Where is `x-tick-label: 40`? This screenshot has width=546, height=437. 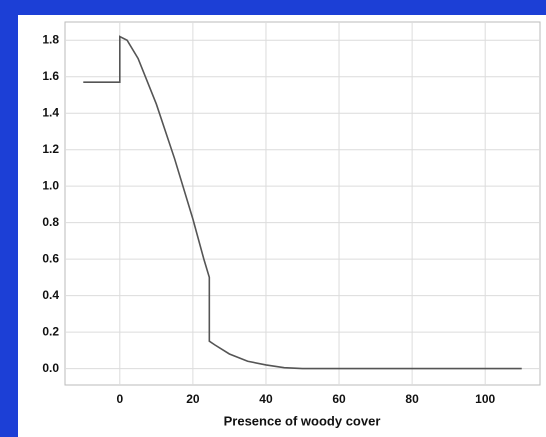 x-tick-label: 40 is located at coordinates (266, 399).